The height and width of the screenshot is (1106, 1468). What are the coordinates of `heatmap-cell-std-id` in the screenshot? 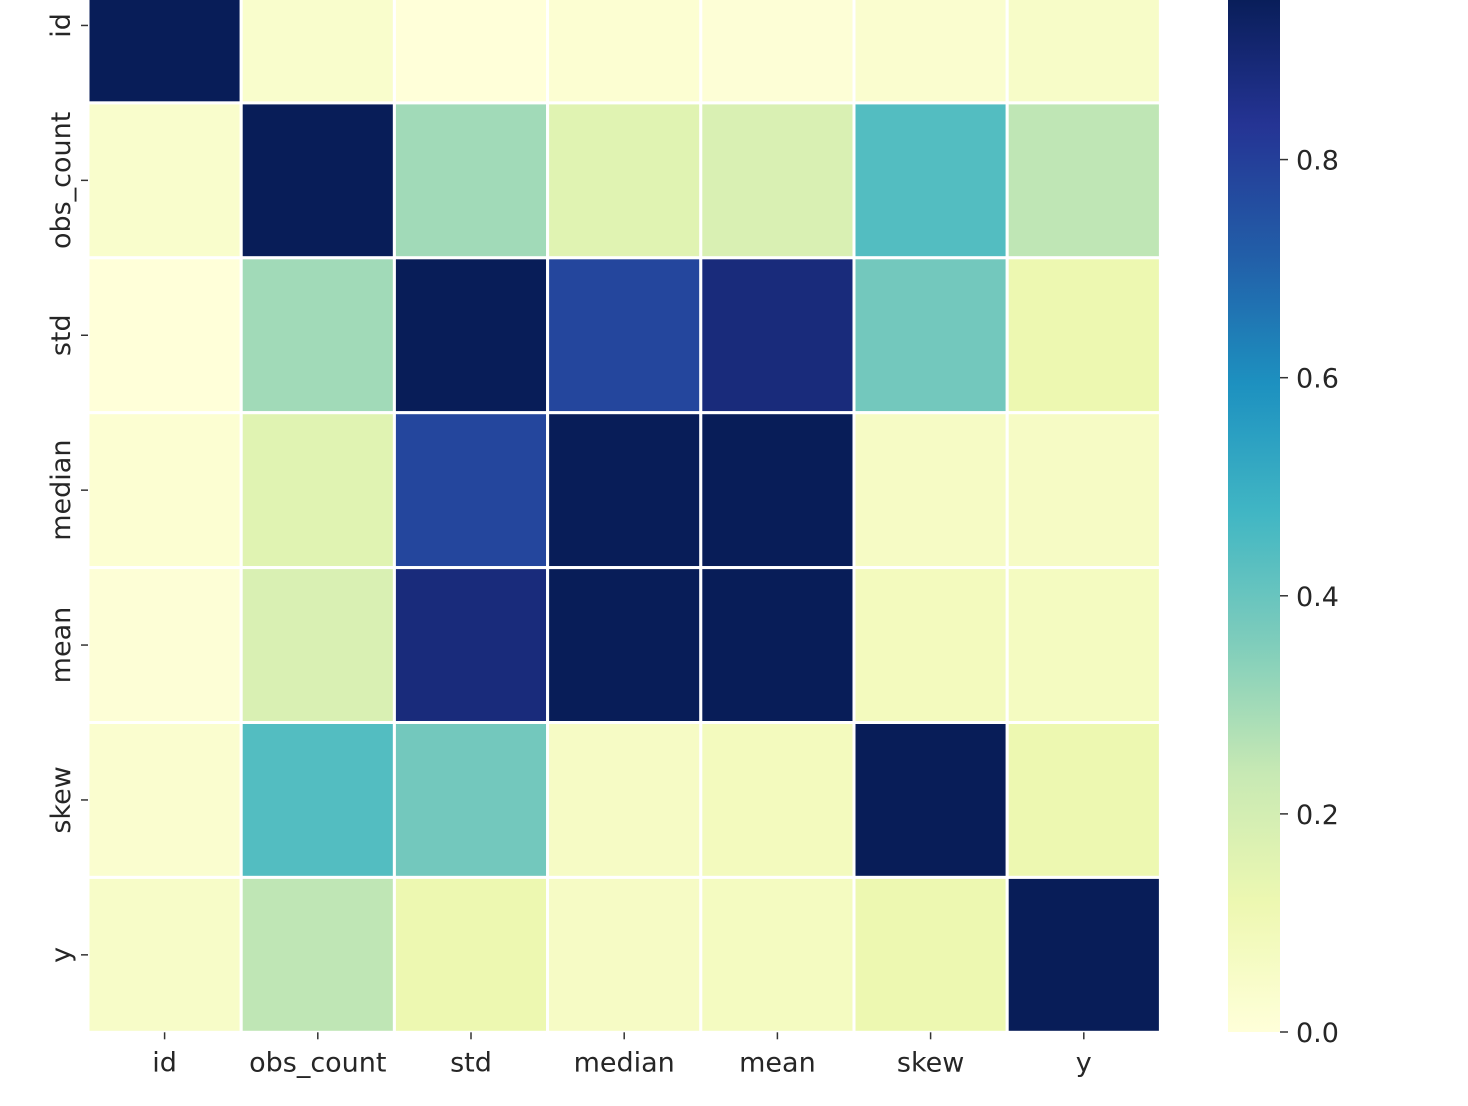 It's located at (164, 335).